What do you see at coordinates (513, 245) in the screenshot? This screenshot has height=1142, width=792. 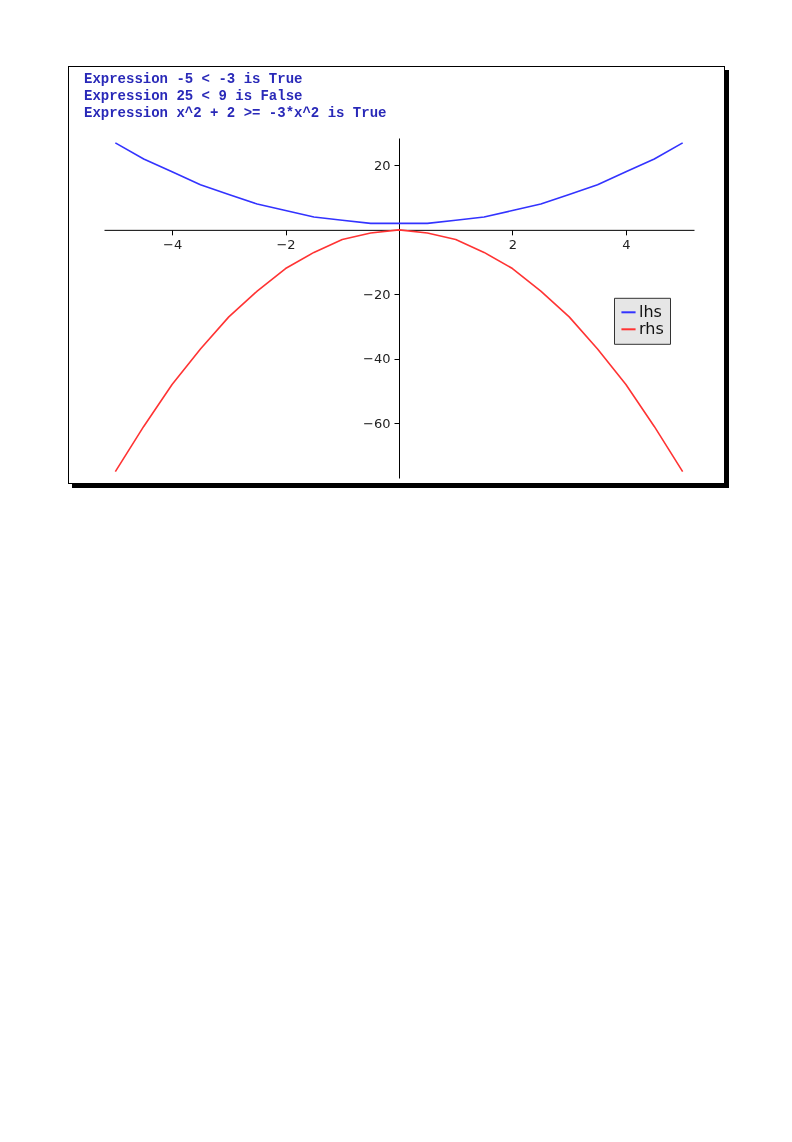 I see `x-tick-label: 2` at bounding box center [513, 245].